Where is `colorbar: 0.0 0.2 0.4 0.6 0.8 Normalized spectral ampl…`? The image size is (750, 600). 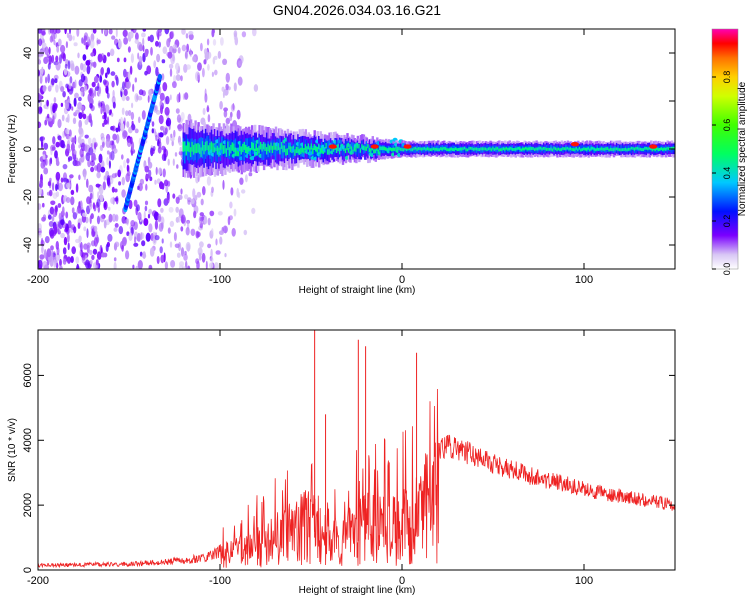 colorbar: 0.0 0.2 0.4 0.6 0.8 Normalized spectral ampl… is located at coordinates (729, 151).